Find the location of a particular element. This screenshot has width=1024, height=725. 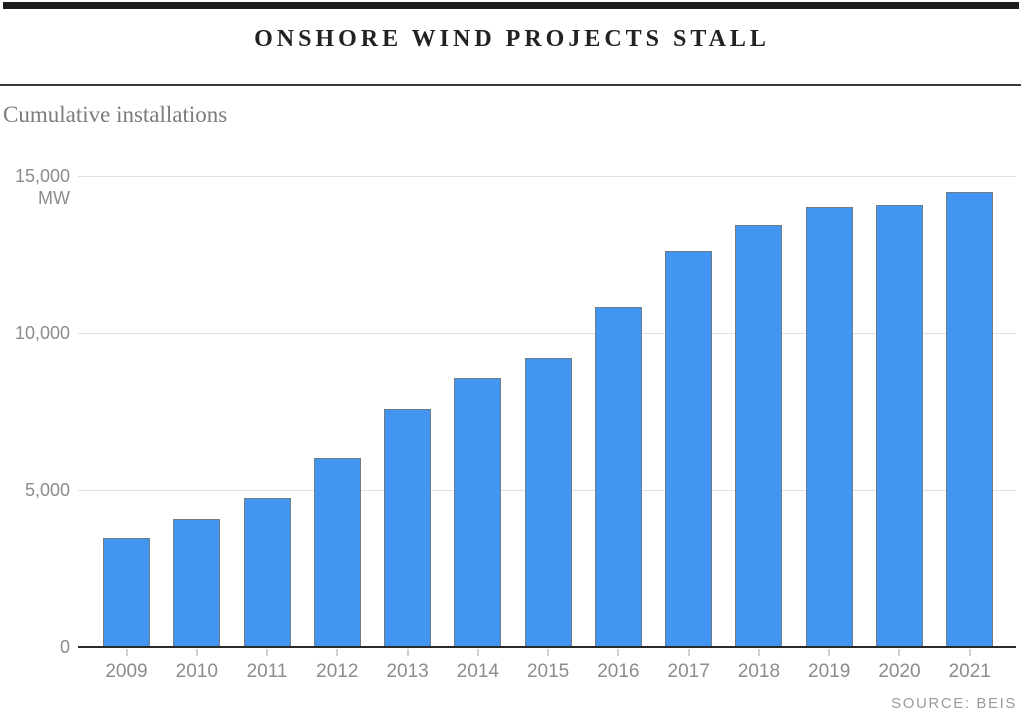

y-axis-tick-label-5000: 5,000 is located at coordinates (47, 490).